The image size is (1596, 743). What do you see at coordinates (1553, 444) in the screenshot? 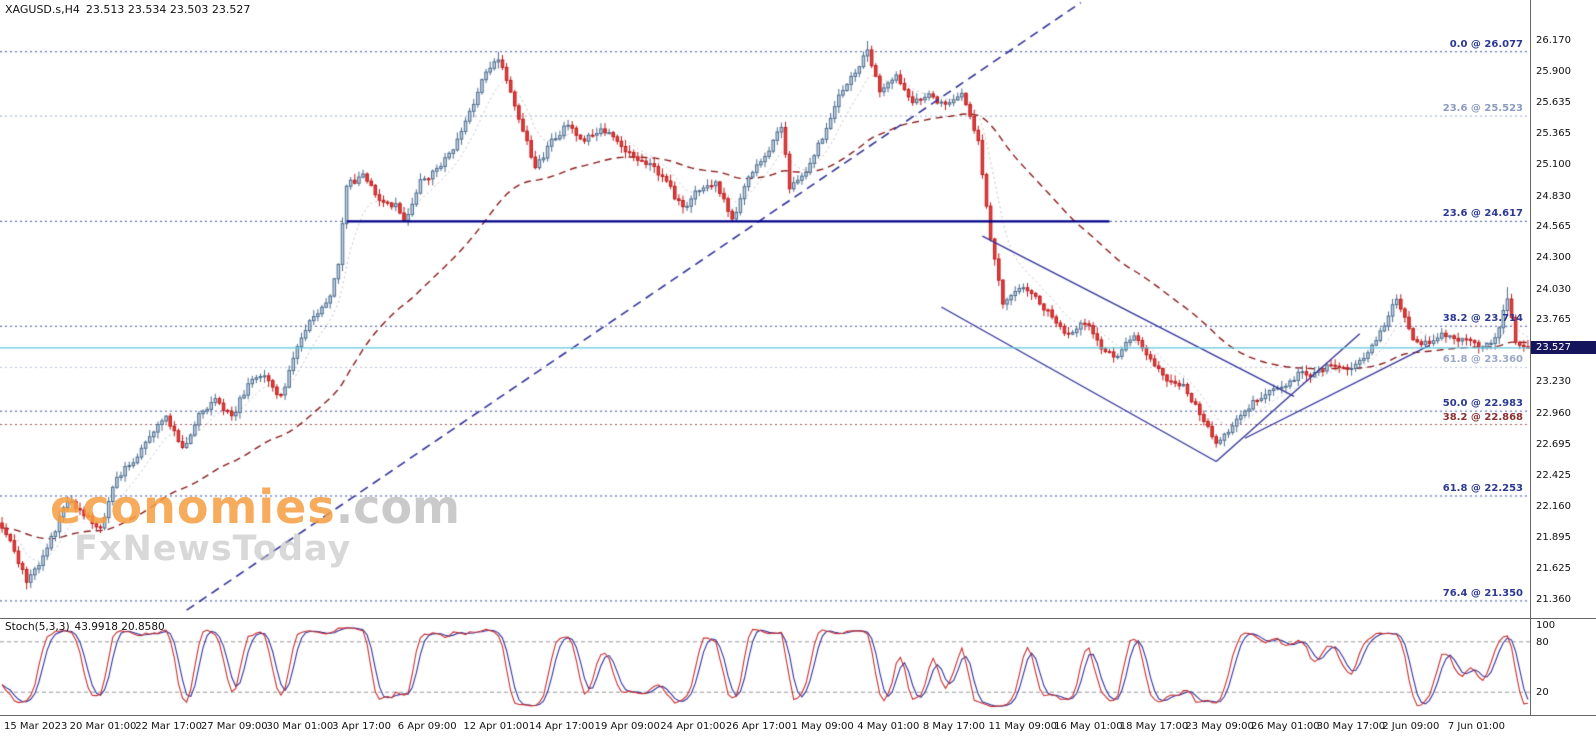
I see `price-axis-label: 22.695` at bounding box center [1553, 444].